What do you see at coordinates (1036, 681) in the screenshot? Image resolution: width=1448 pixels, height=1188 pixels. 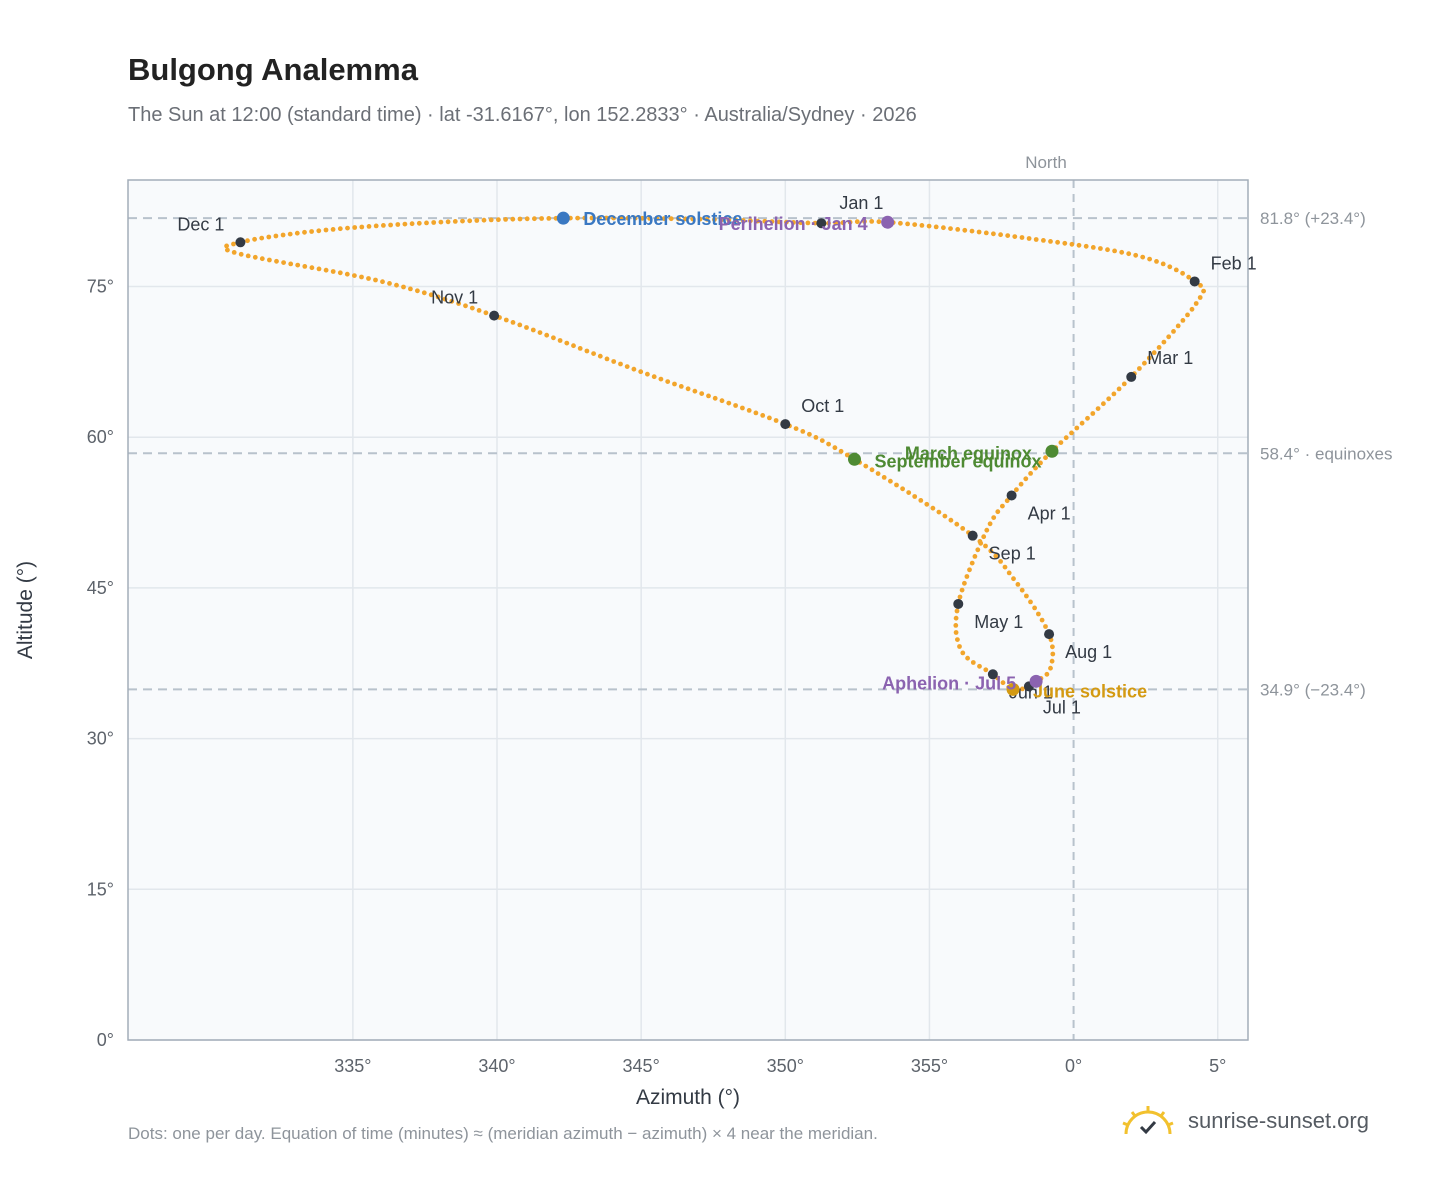 I see `event-dot` at bounding box center [1036, 681].